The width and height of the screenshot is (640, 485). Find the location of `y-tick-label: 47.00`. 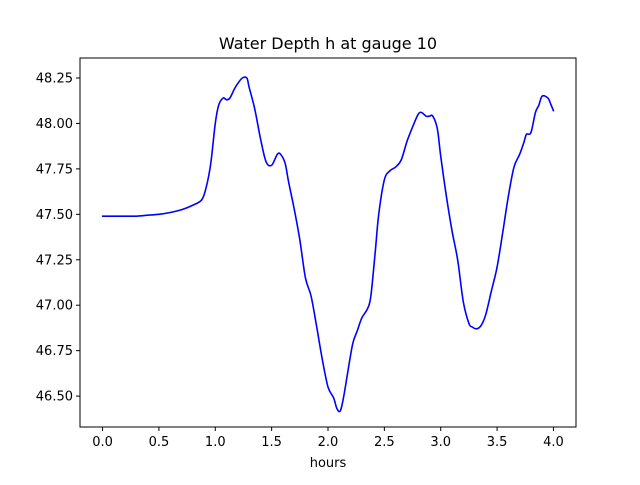

y-tick-label: 47.00 is located at coordinates (54, 306).